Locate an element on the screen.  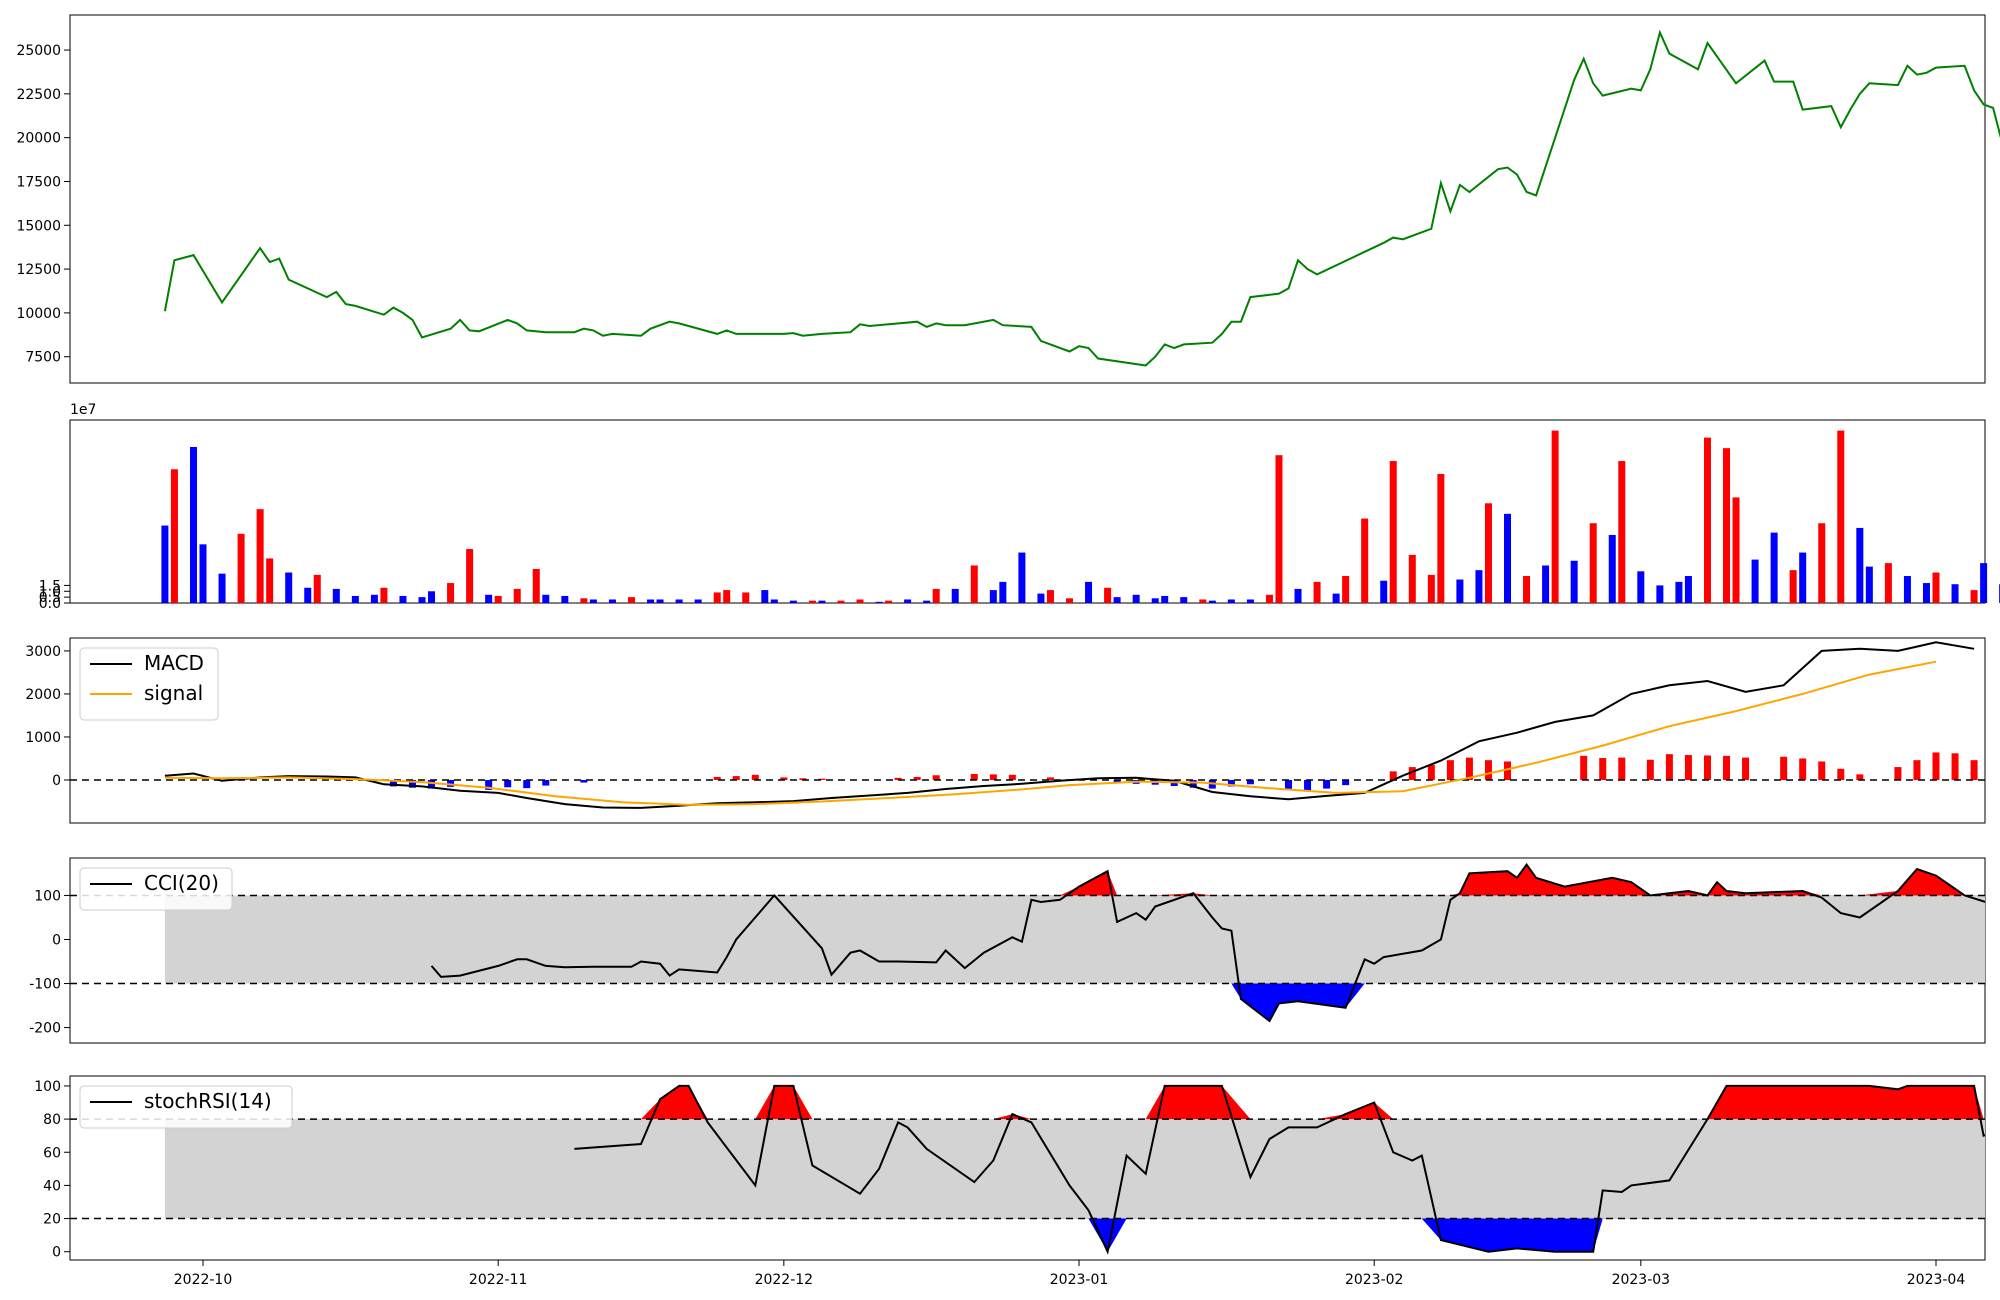
x-tick-label: 2023-01 is located at coordinates (1079, 1280).